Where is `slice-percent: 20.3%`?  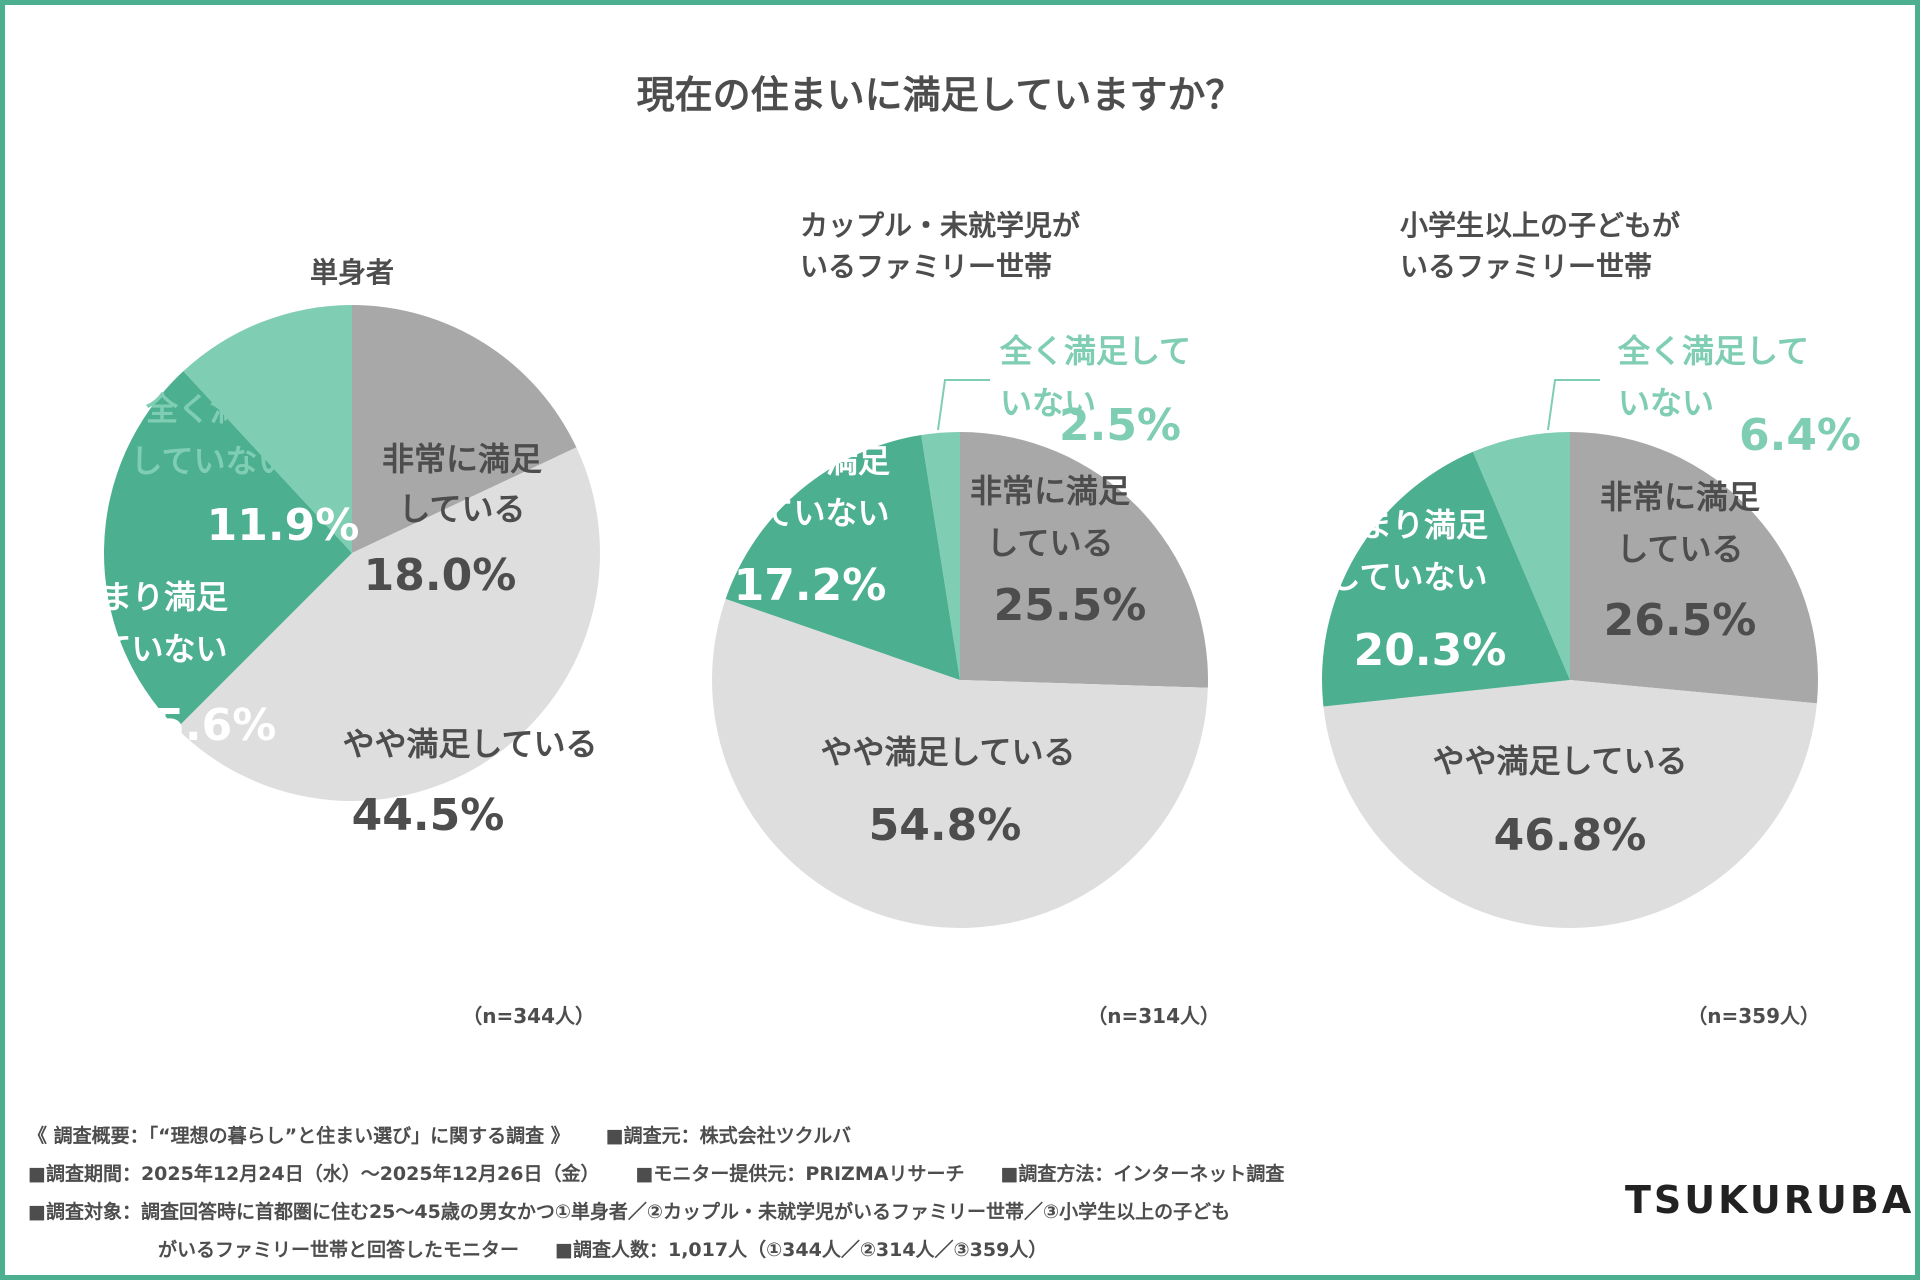 slice-percent: 20.3% is located at coordinates (1430, 650).